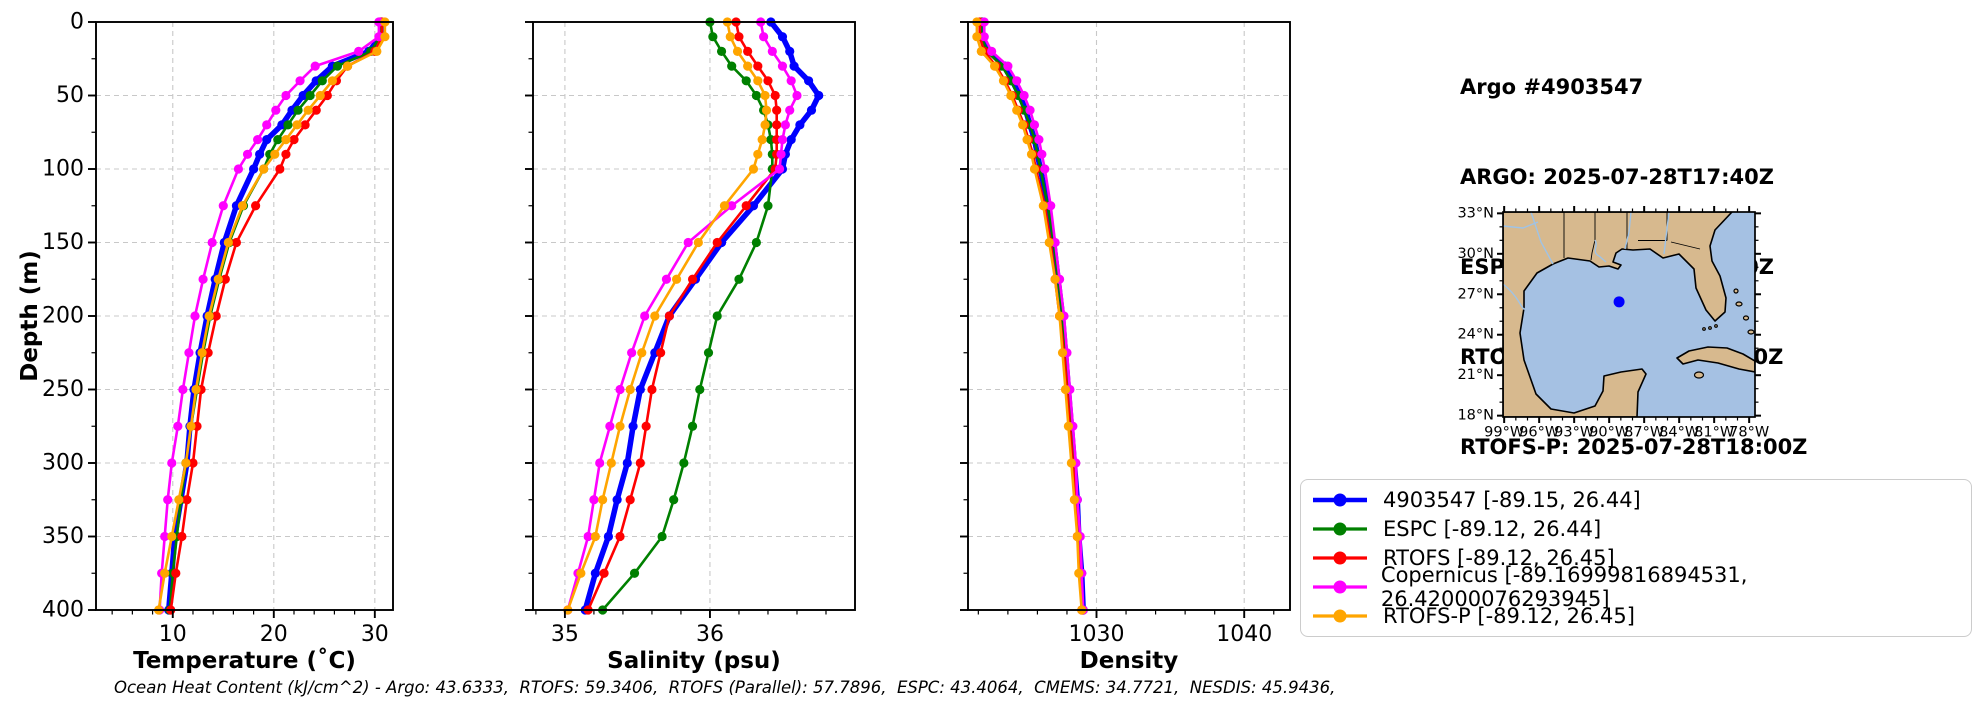 This screenshot has height=712, width=1988. What do you see at coordinates (173, 634) in the screenshot?
I see `x-tick-label: 10` at bounding box center [173, 634].